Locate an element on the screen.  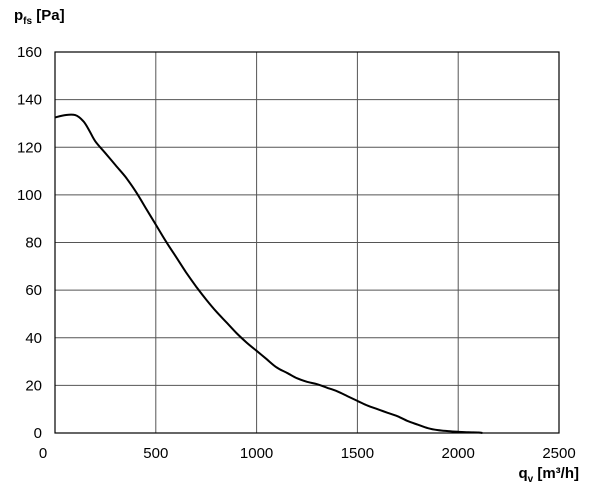
x-axis-label: qv [m³/h] is located at coordinates (548, 475).